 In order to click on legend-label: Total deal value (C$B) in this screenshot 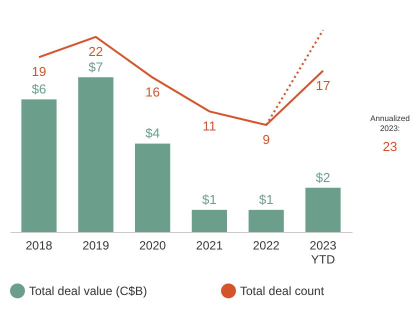, I will do `click(88, 291)`.